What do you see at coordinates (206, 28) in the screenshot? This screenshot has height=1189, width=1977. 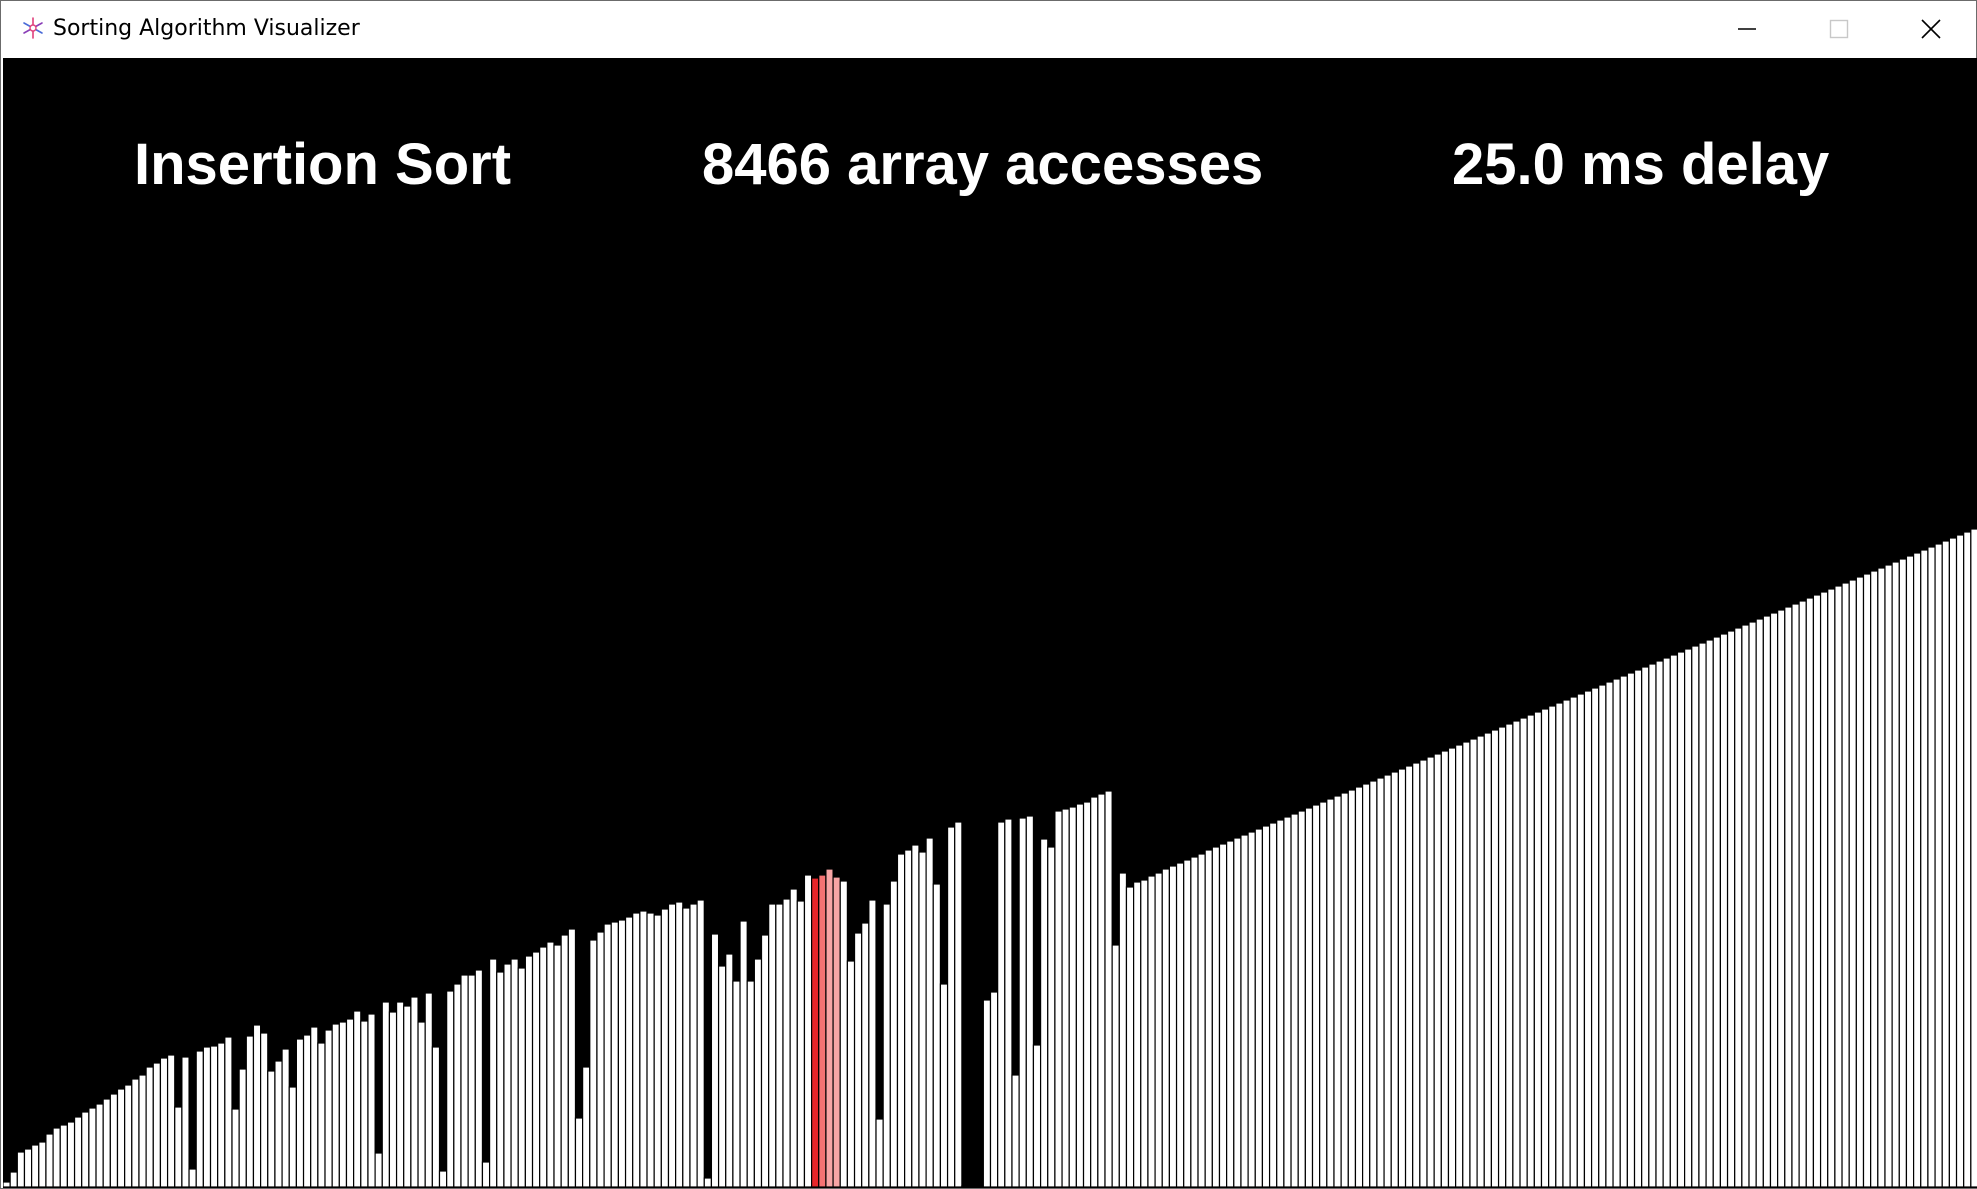 I see `window-title: Sorting Algorithm Visualizer` at bounding box center [206, 28].